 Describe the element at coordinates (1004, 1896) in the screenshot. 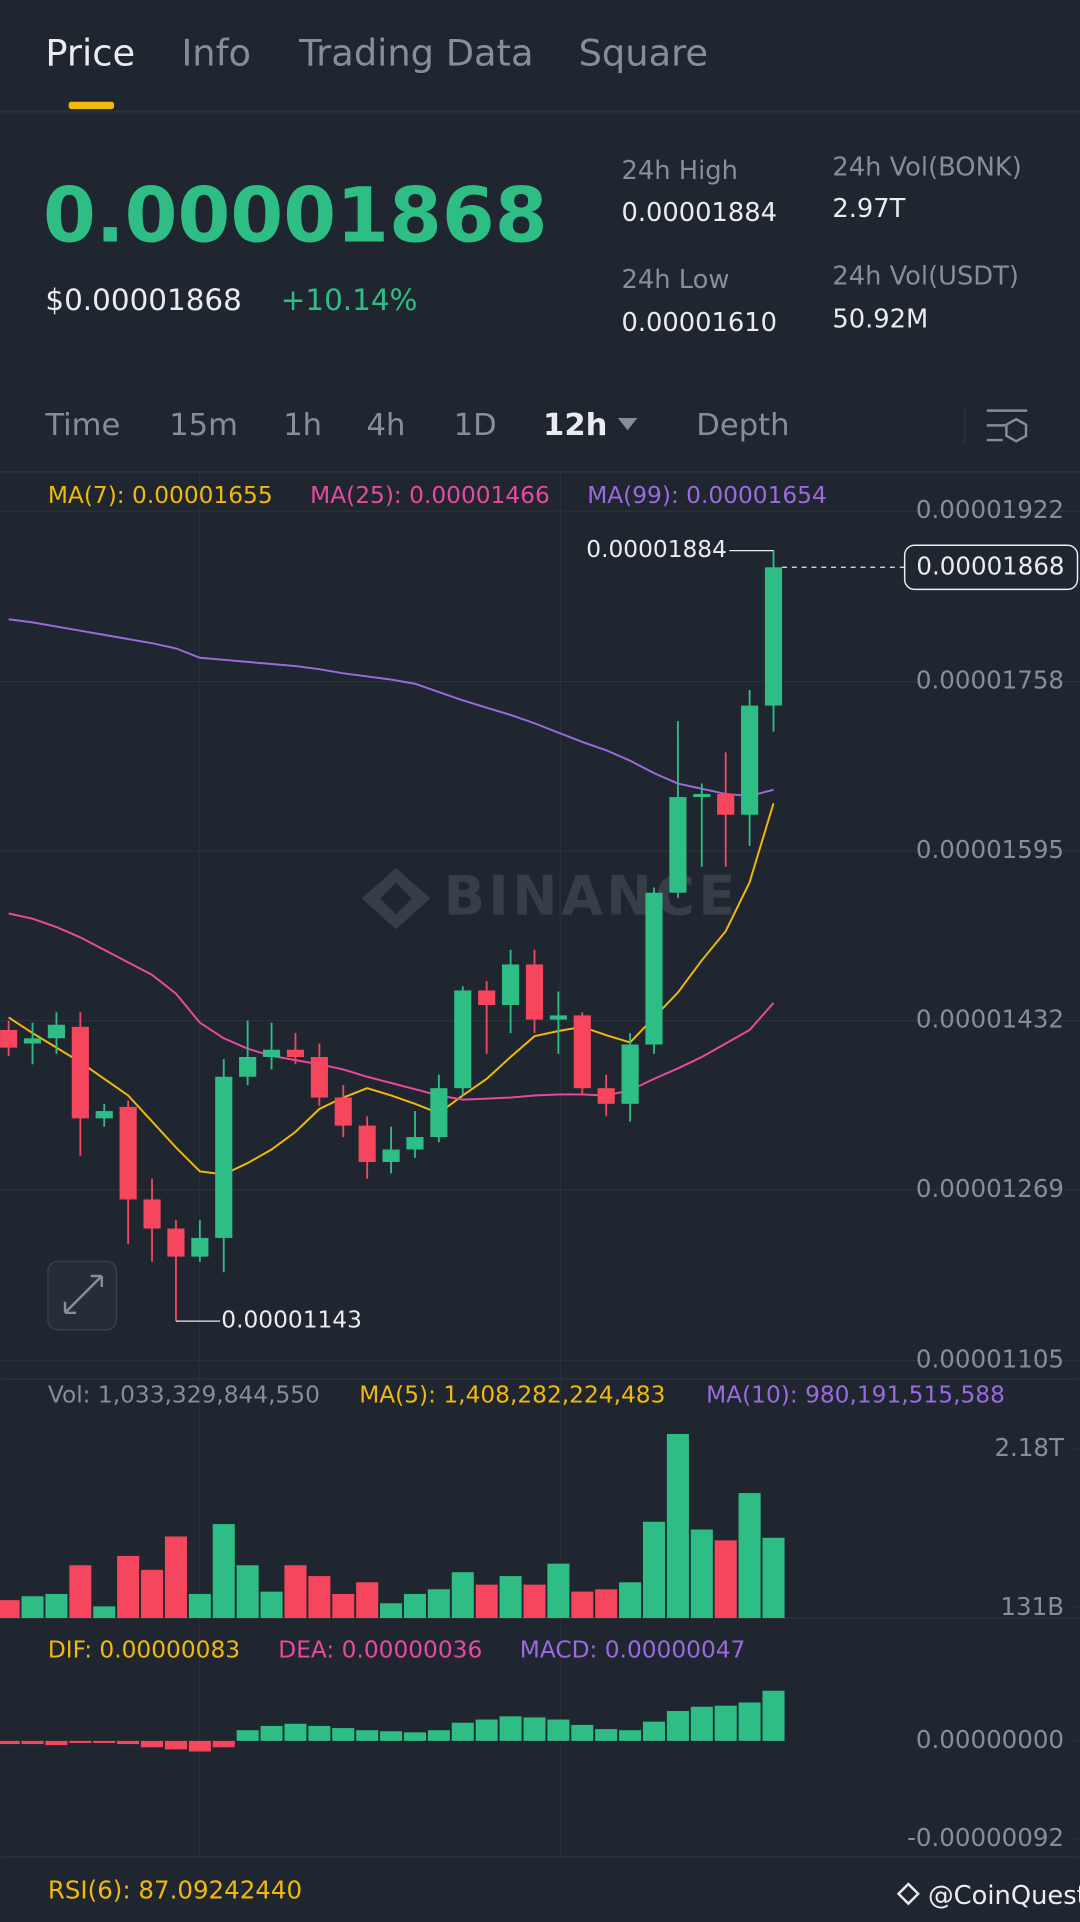

I see `footer-watermark: @CoinQuest` at that location.